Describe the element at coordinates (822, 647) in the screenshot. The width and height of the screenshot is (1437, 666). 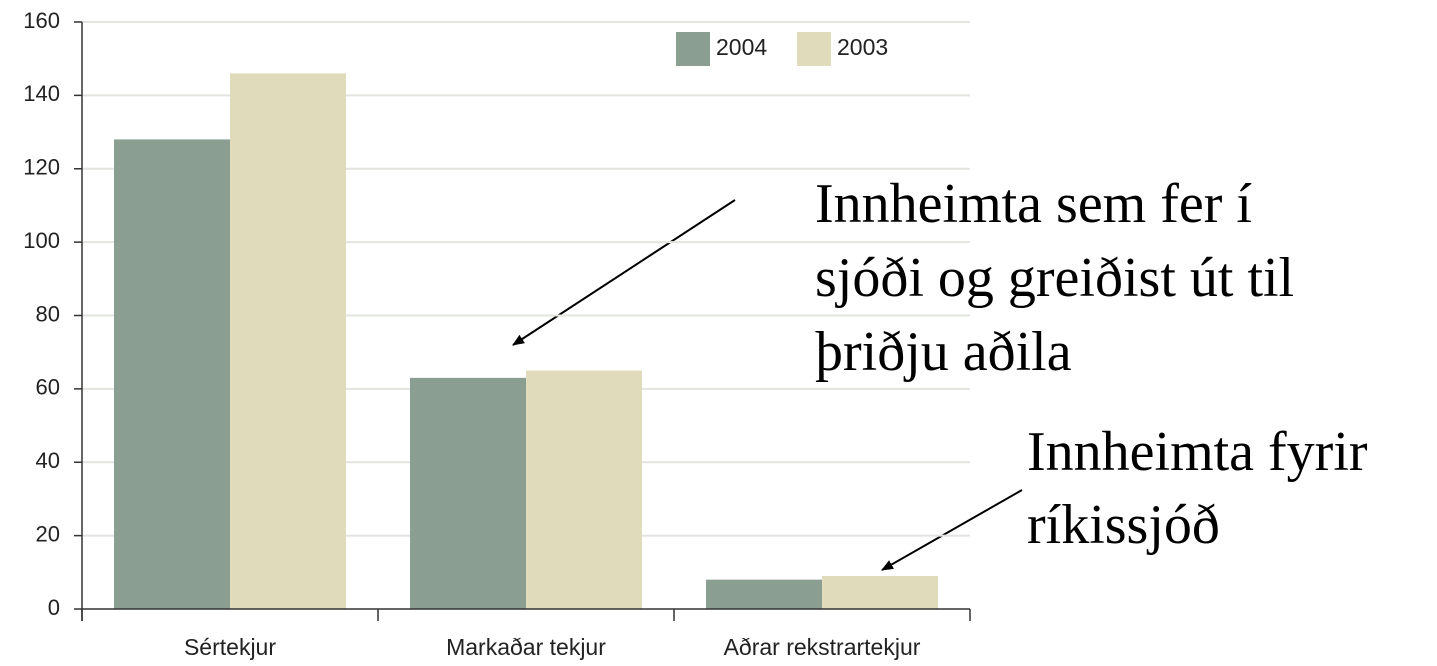
I see `x-tick-label: Aðrar rekstrartekjur` at that location.